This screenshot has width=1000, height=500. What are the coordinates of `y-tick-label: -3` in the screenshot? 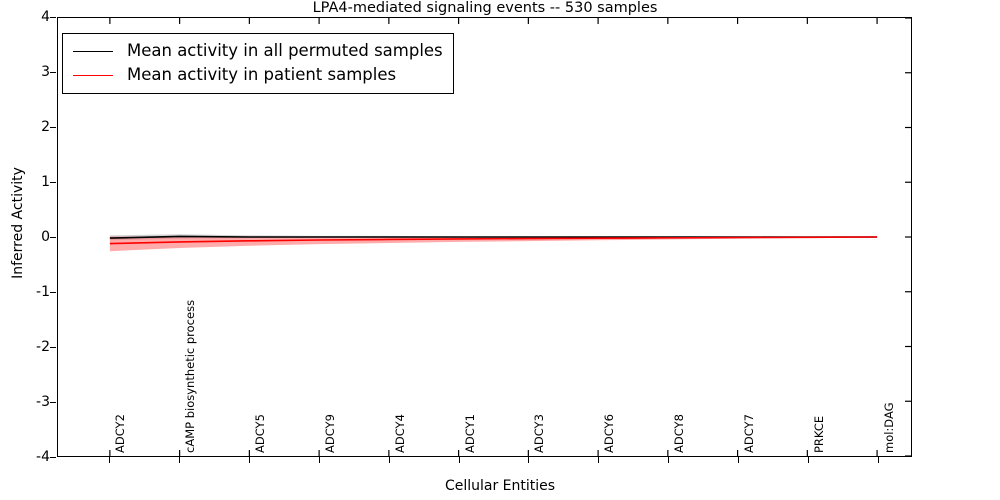 It's located at (43, 402).